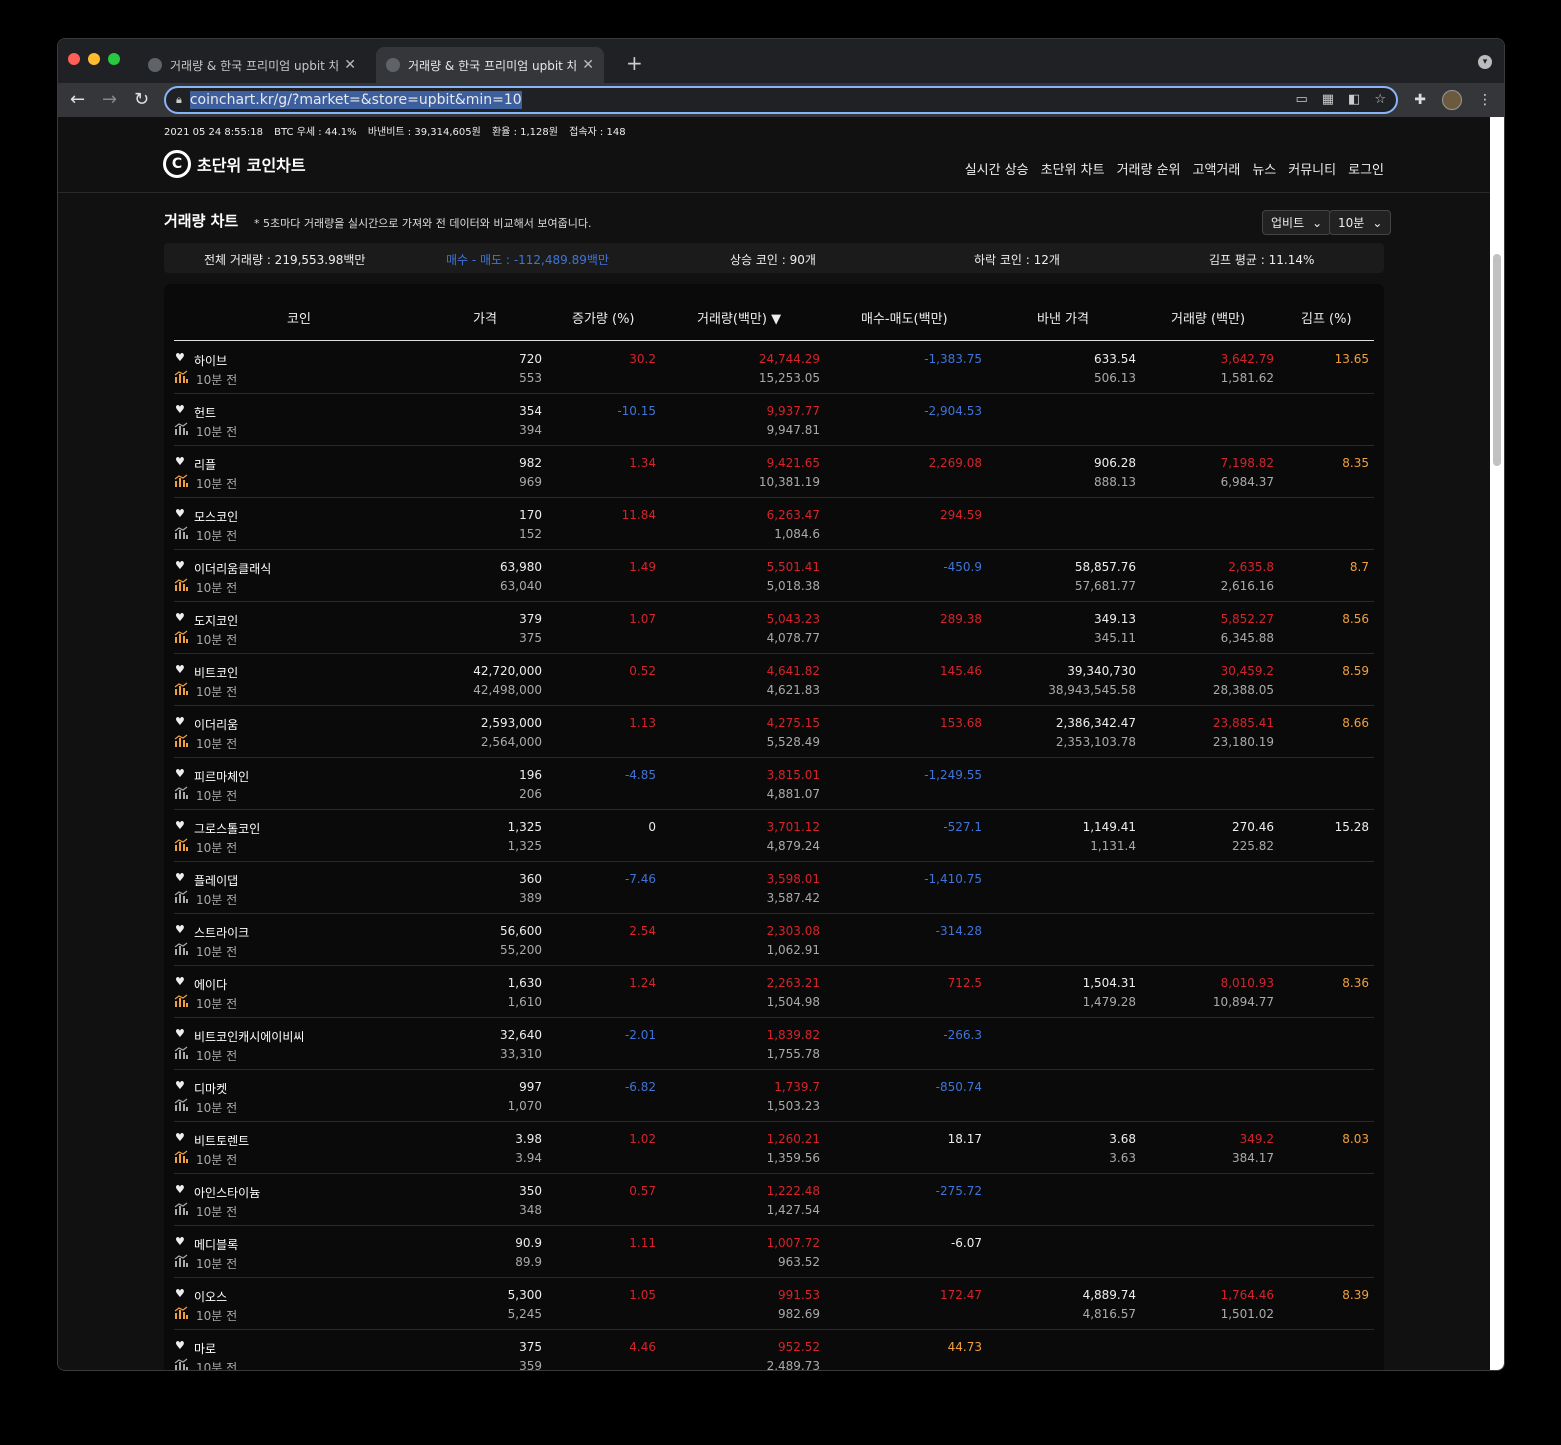 The height and width of the screenshot is (1445, 1561). Describe the element at coordinates (252, 65) in the screenshot. I see `browser-tab-1: 거래량 & 한국 프리미엄 upbit 차트 | ✕` at that location.